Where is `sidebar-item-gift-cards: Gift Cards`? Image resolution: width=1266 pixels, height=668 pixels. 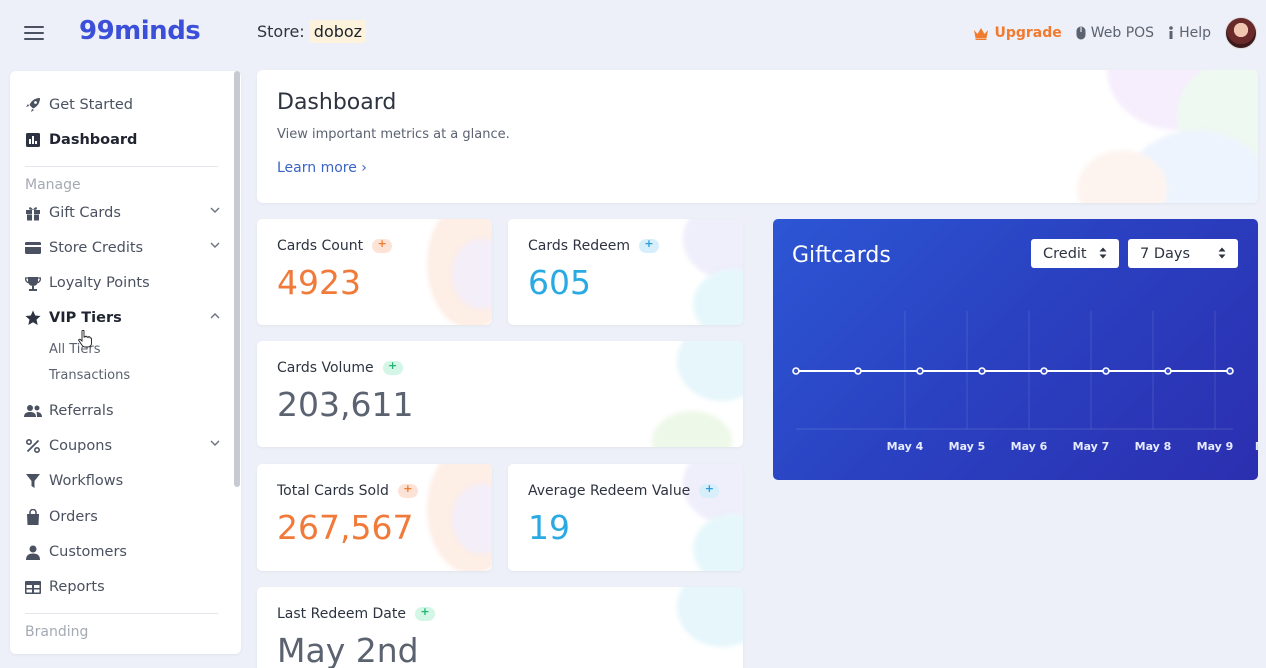
sidebar-item-gift-cards: Gift Cards is located at coordinates (122, 213).